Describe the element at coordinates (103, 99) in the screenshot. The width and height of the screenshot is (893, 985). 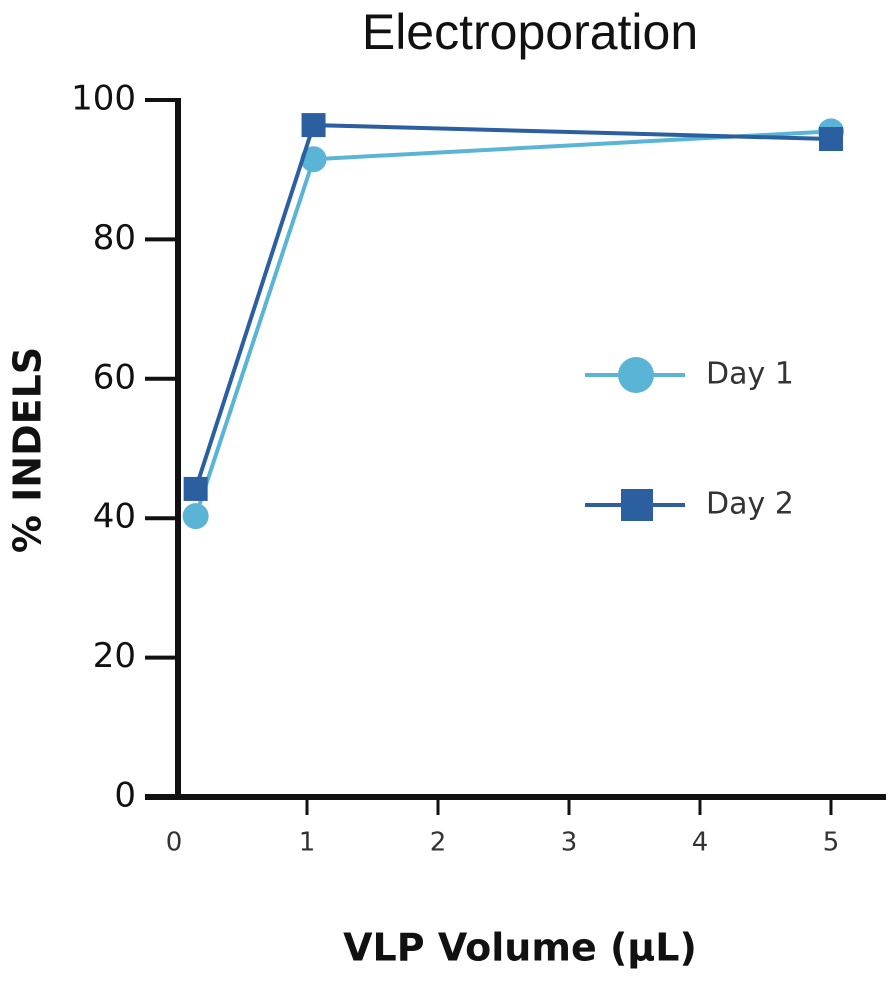
I see `y-tick-label: 100` at that location.